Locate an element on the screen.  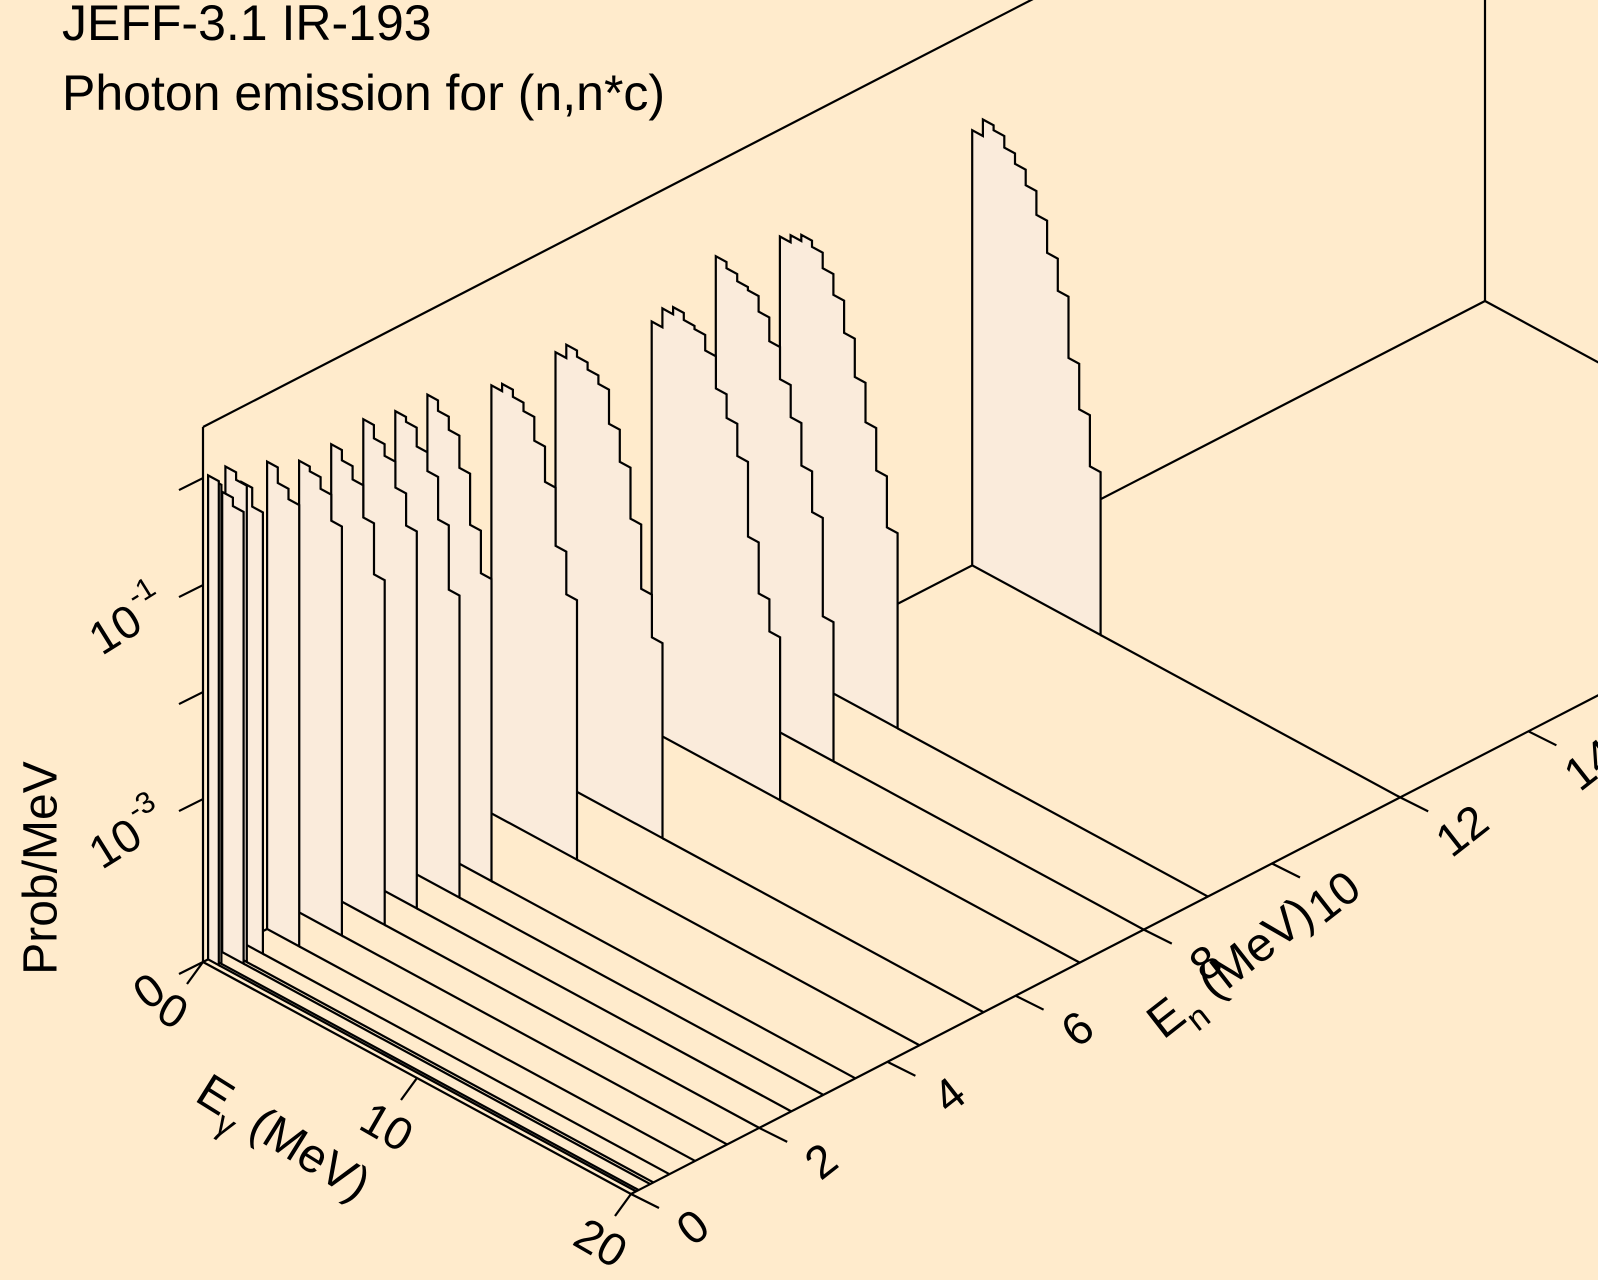
z-tick-label: 10-3 is located at coordinates (121, 832).